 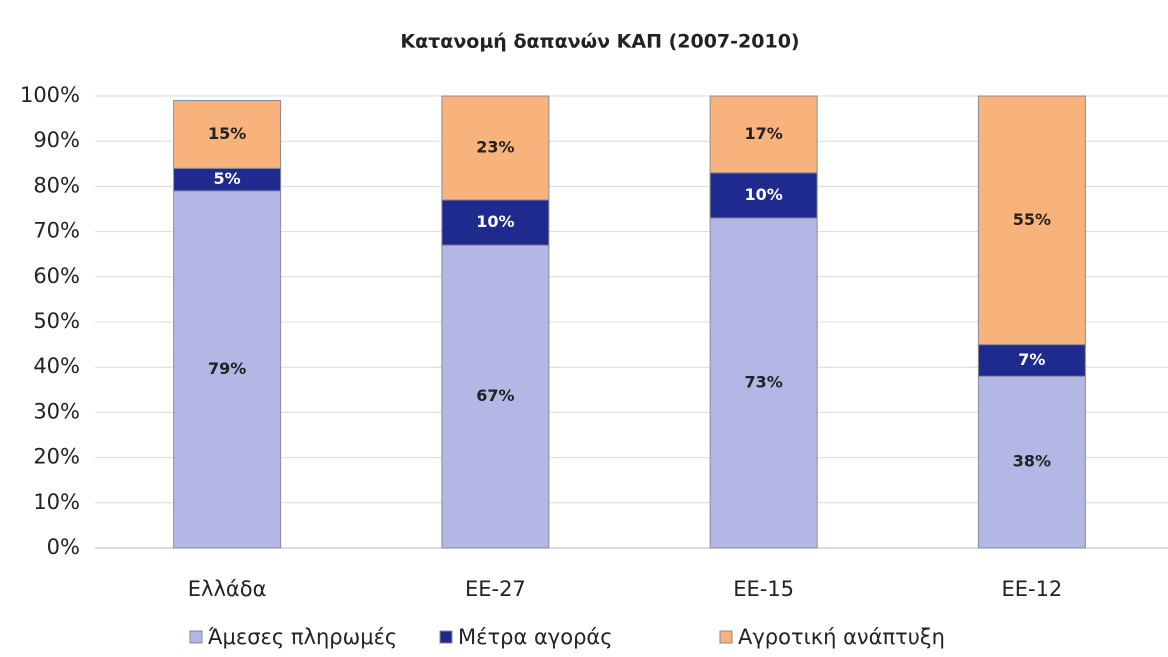 I want to click on value-label: 79%, so click(x=227, y=368).